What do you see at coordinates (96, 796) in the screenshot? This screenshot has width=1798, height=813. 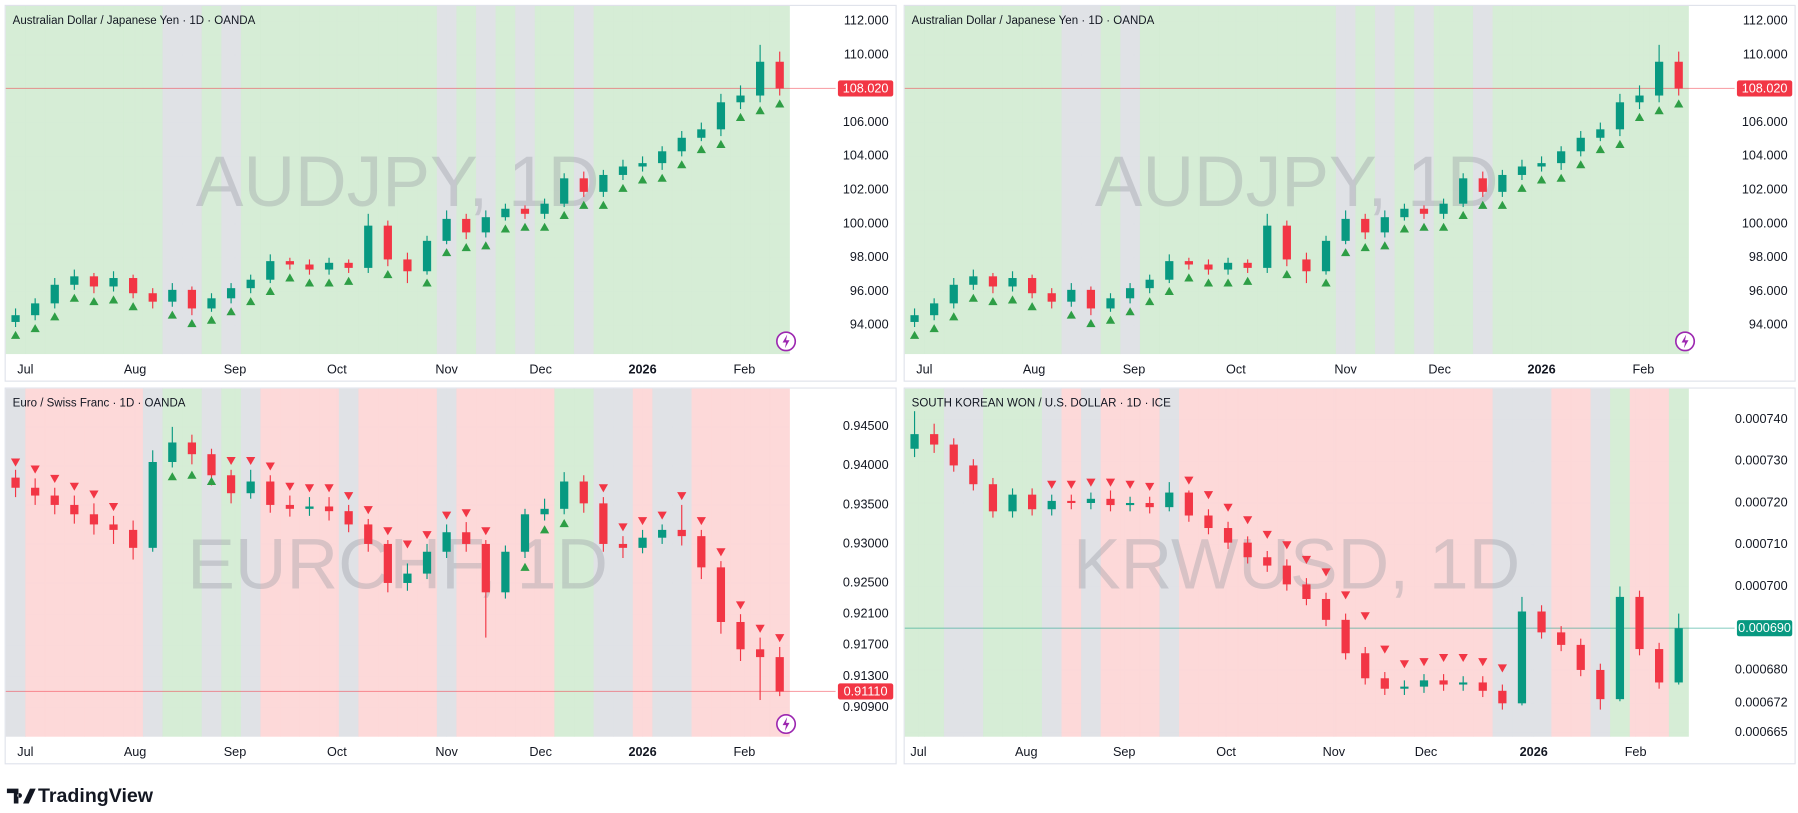 I see `brand-name: TradingView` at bounding box center [96, 796].